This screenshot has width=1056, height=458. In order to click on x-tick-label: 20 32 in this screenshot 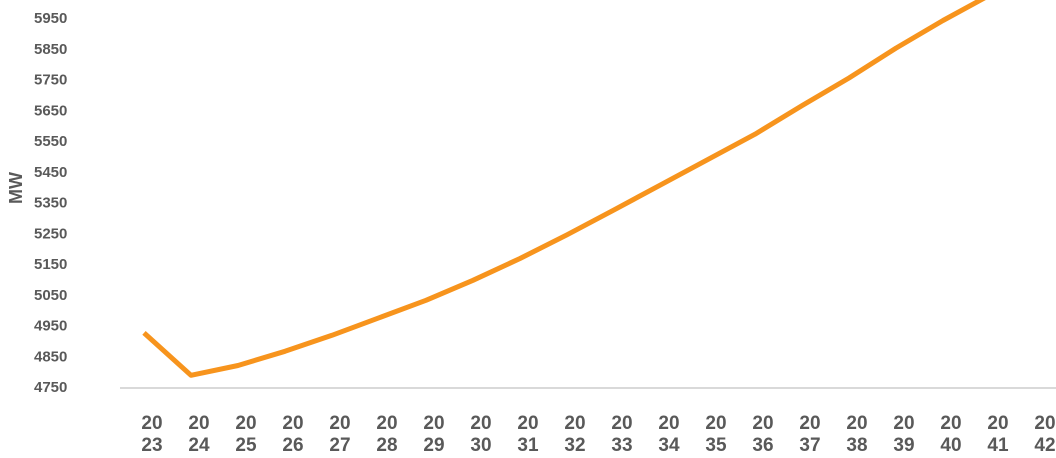, I will do `click(574, 434)`.